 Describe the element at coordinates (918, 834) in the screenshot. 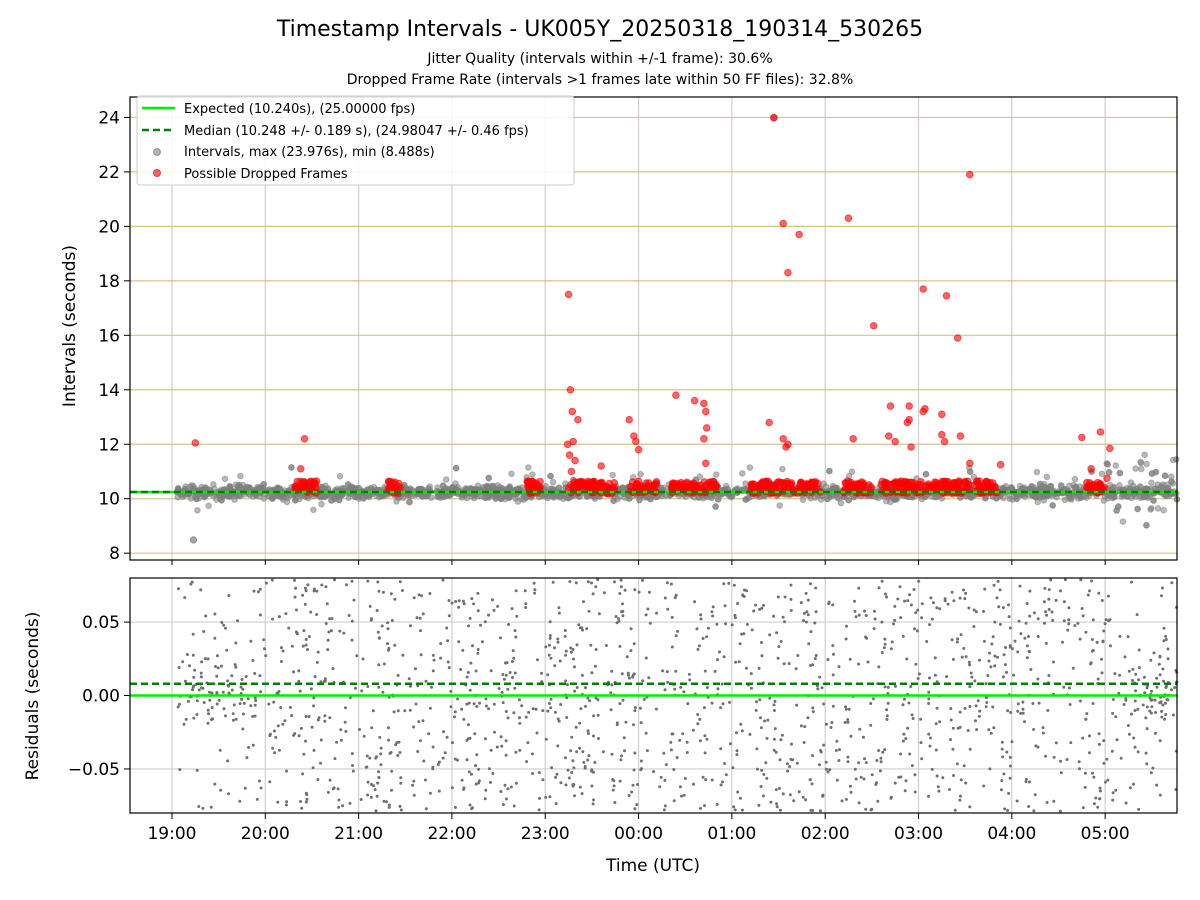

I see `x-tick-label: 03:00` at that location.